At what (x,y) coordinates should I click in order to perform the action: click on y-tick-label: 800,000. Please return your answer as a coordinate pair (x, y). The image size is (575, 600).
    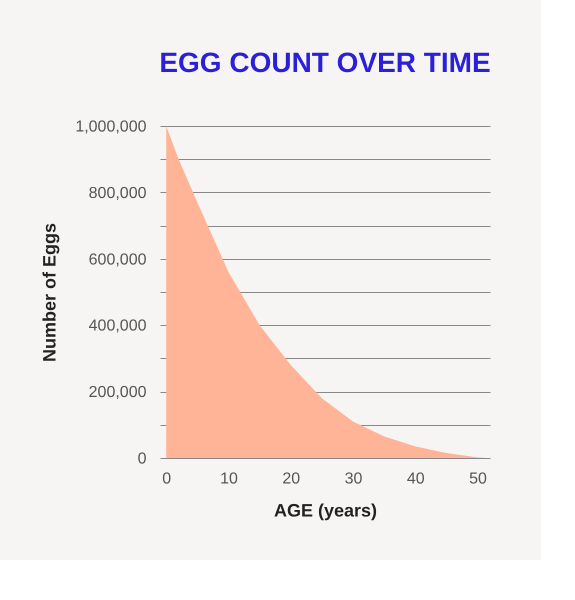
    Looking at the image, I should click on (117, 193).